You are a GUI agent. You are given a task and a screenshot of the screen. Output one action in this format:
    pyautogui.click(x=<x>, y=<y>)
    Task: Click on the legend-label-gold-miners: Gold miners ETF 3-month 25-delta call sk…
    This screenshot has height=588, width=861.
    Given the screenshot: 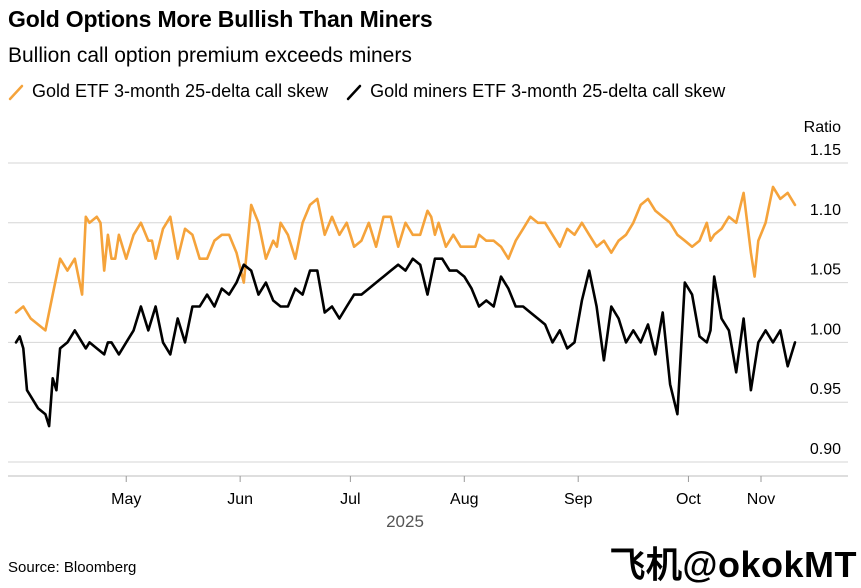 What is the action you would take?
    pyautogui.click(x=548, y=91)
    